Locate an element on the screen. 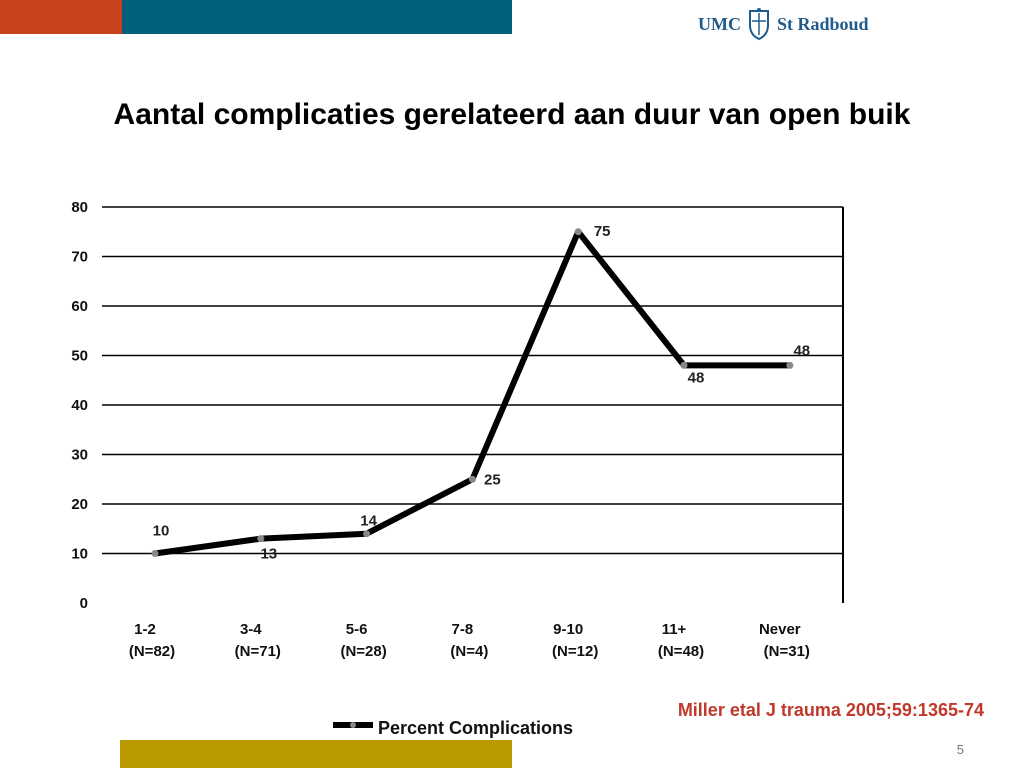 This screenshot has height=768, width=1024. x-category-label: 11+ is located at coordinates (674, 629).